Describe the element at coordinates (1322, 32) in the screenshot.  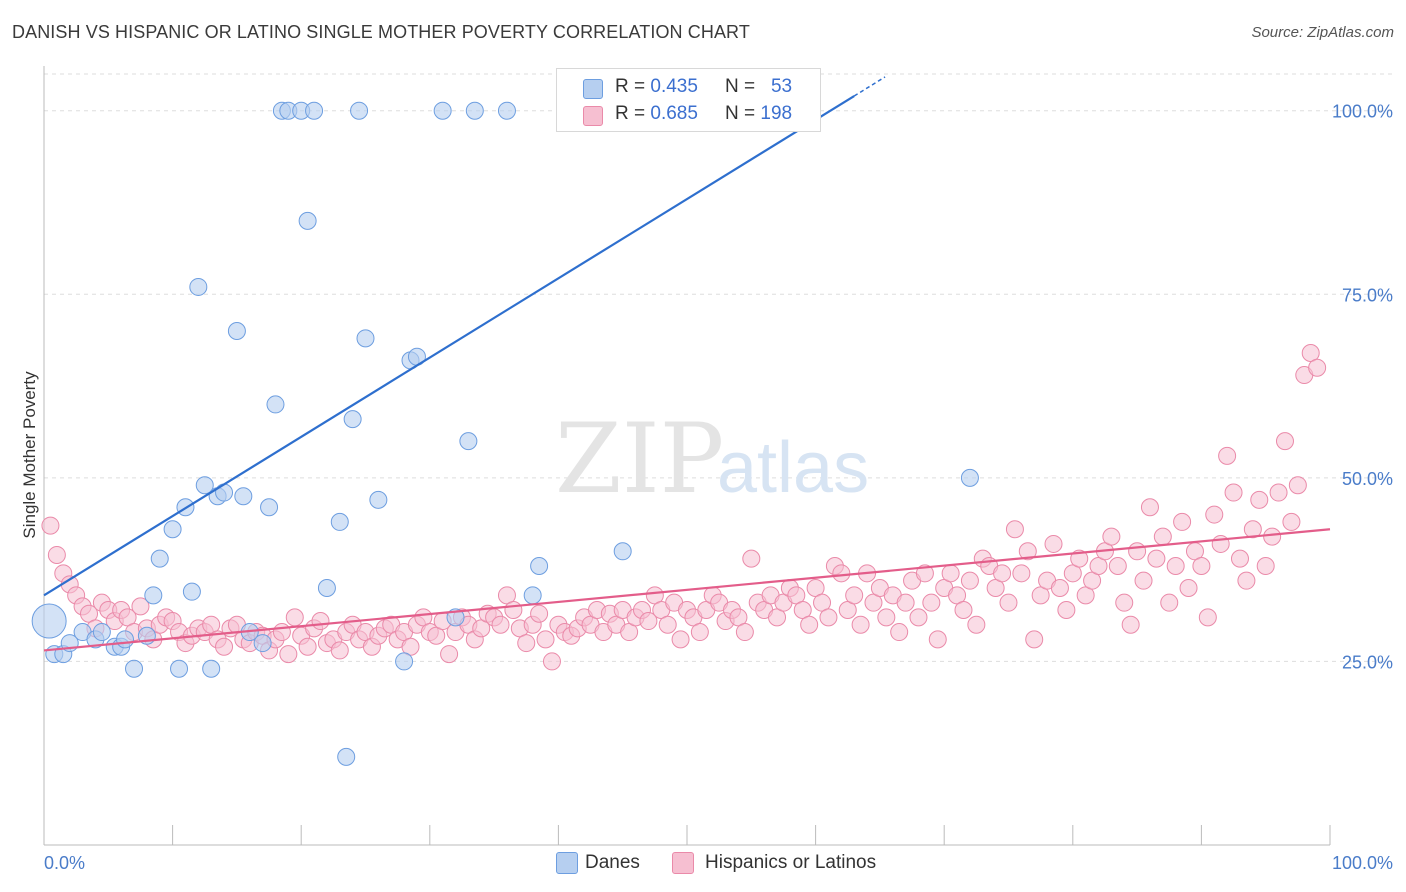
I see `source-credit: Source: ZipAtlas.com` at that location.